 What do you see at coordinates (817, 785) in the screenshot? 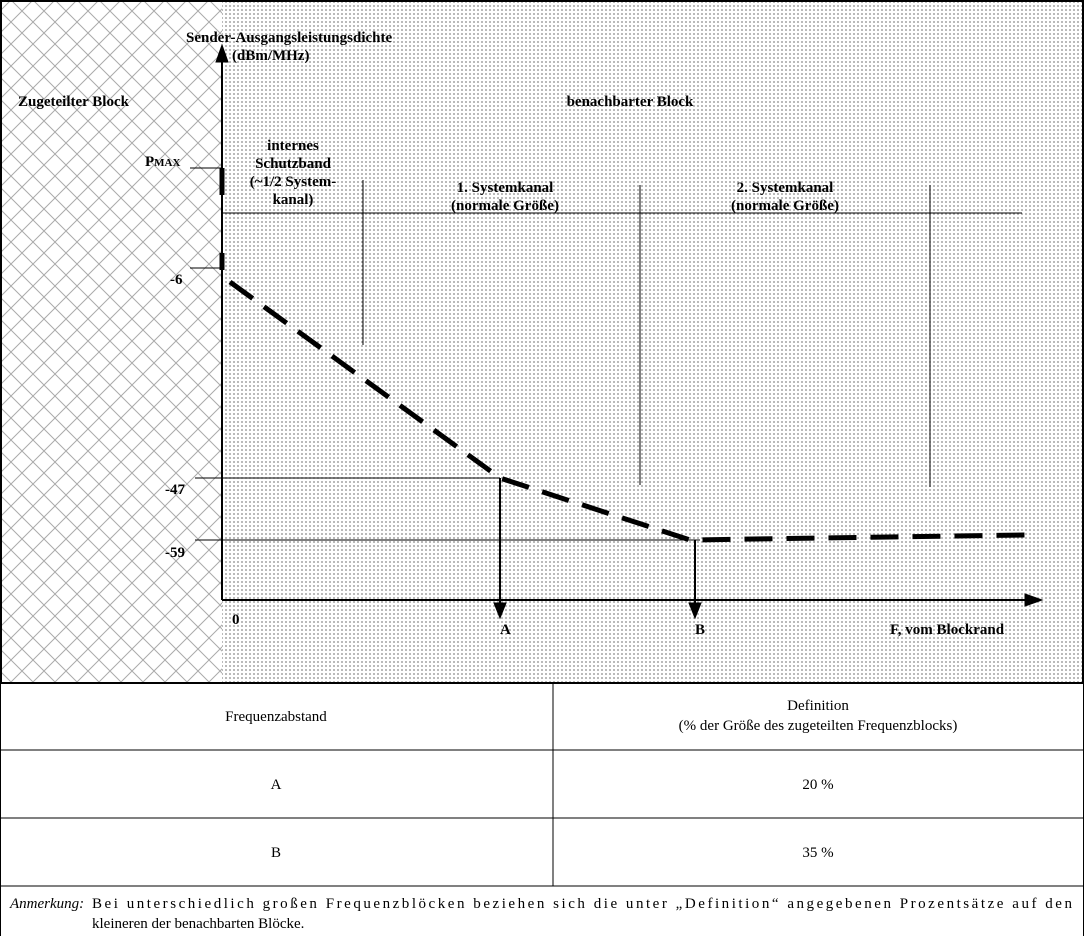
I see `table-cell: 20 %` at bounding box center [817, 785].